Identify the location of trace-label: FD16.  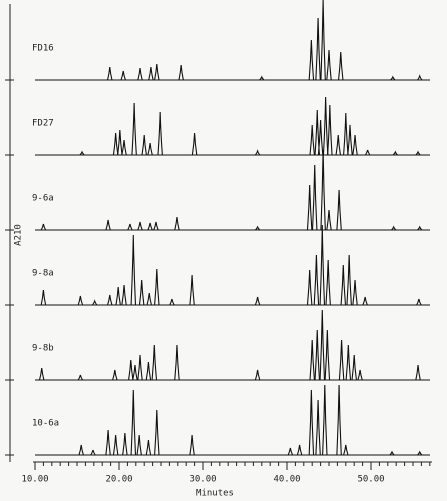
(43, 49).